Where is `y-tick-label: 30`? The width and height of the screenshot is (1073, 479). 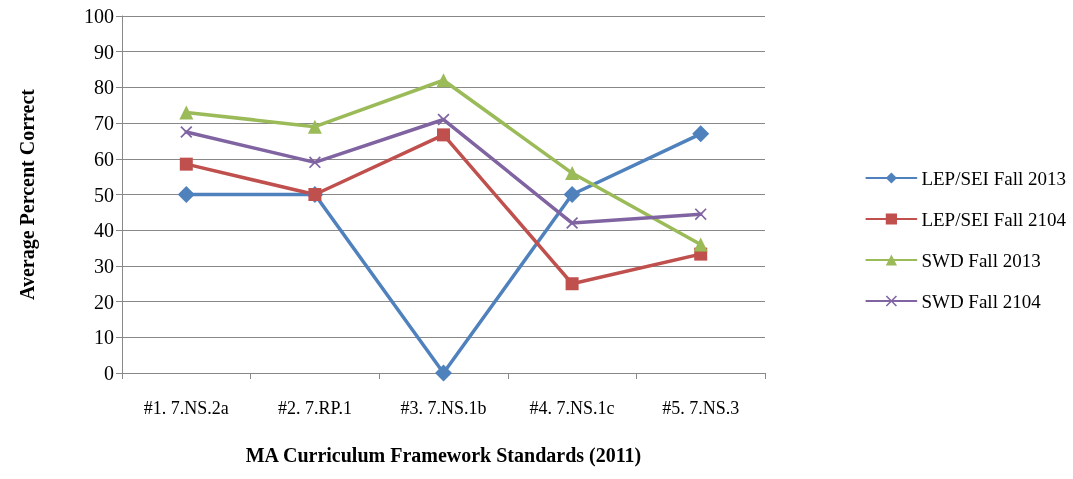
y-tick-label: 30 is located at coordinates (104, 265).